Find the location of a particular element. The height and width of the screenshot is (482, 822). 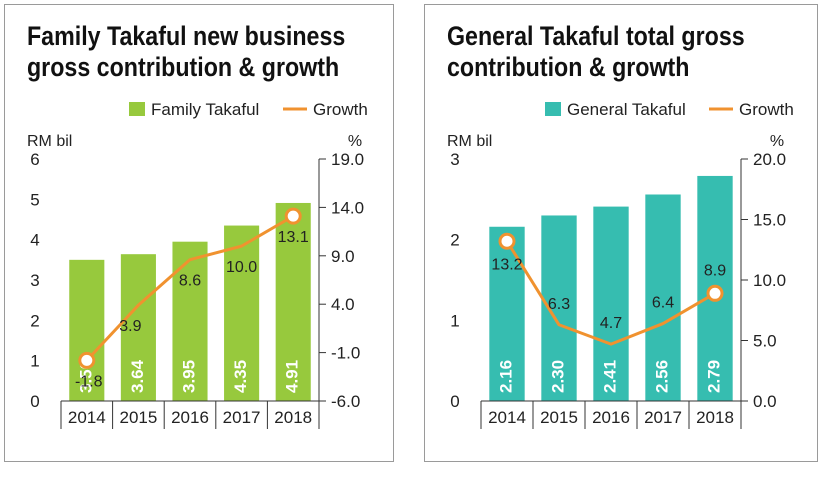

y-axis-left-tick: 6 is located at coordinates (34, 159).